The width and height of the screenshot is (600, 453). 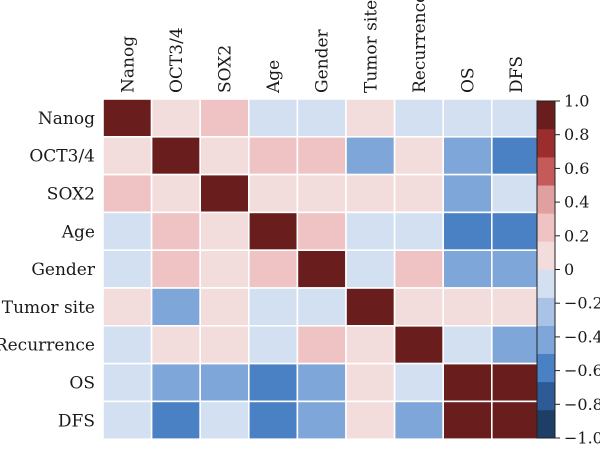 I want to click on row-label: Recurrence, so click(x=47, y=346).